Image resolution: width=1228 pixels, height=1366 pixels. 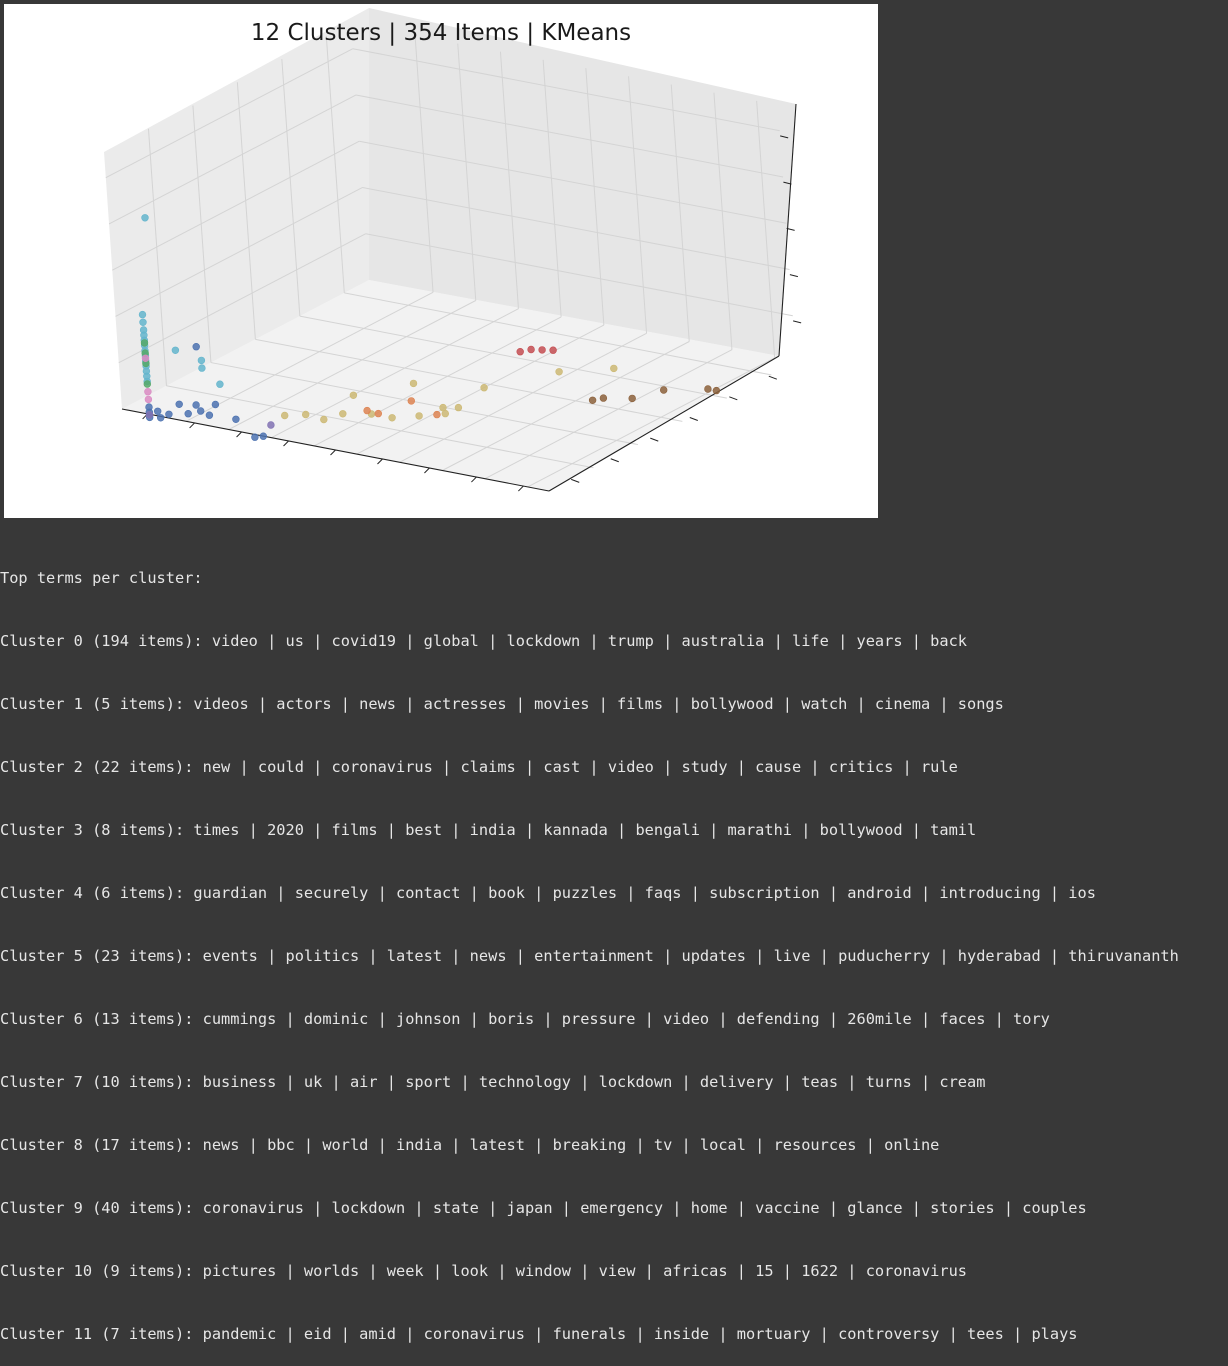 I want to click on chart-title: 12 Clusters | 354 Items | KMeans, so click(x=441, y=33).